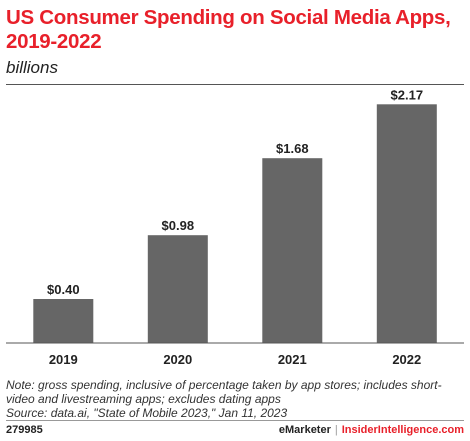 The width and height of the screenshot is (470, 441). I want to click on brand-emarketer: eMarketer, so click(304, 430).